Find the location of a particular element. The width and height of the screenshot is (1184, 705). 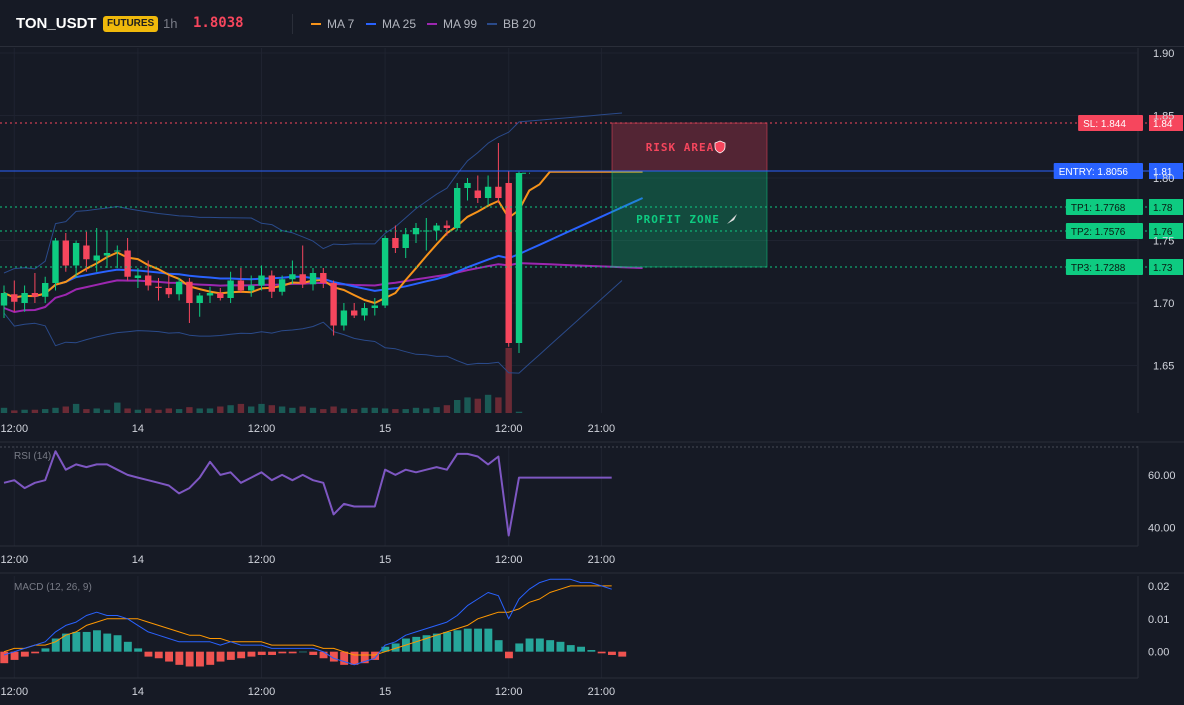

tp1-axis-text: 1.78 is located at coordinates (1163, 208).